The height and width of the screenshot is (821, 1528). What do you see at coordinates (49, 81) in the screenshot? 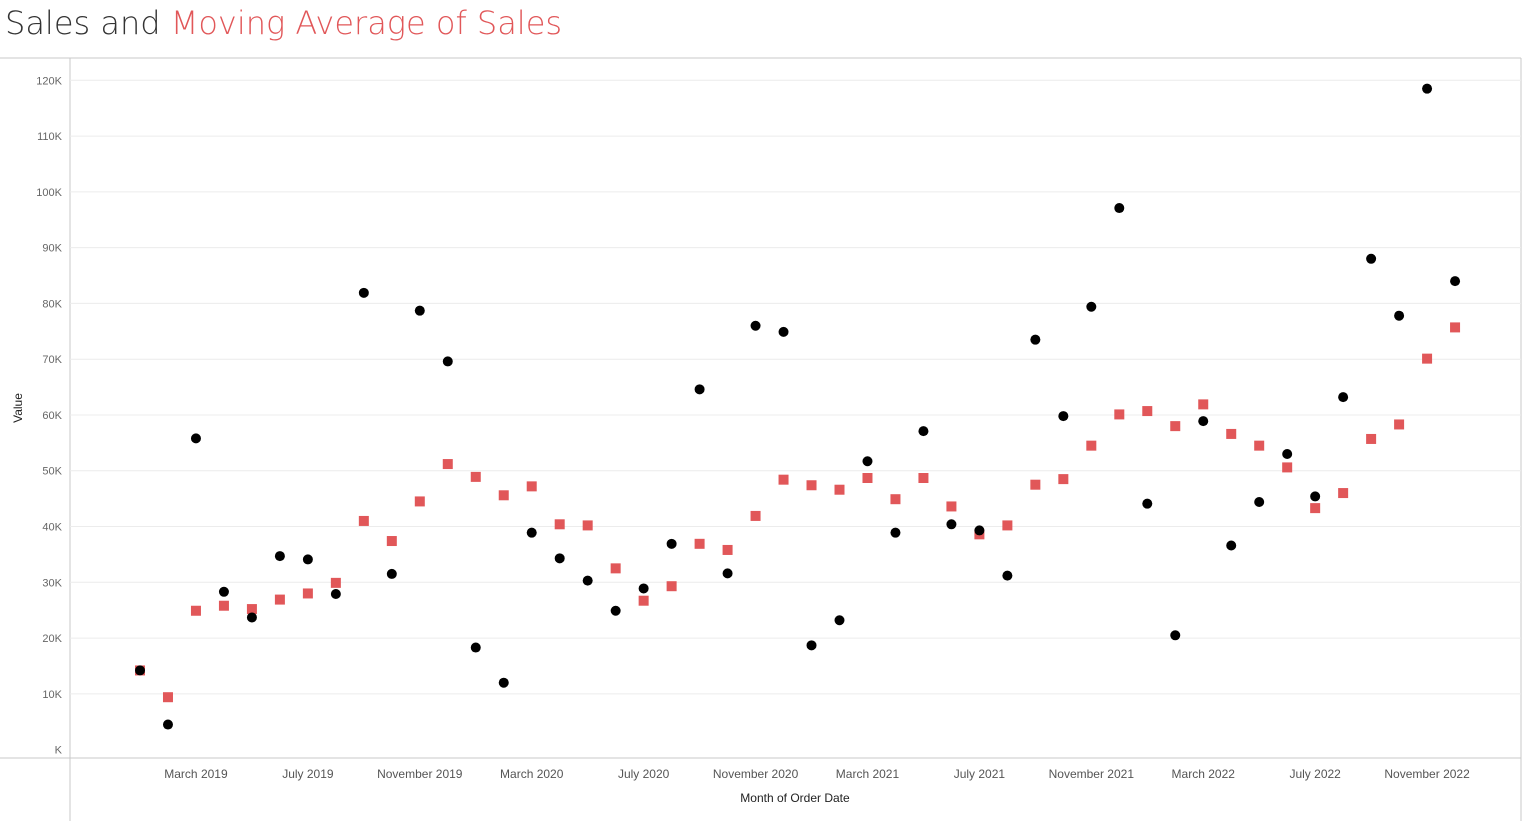
I see `y-tick-label: 120K` at bounding box center [49, 81].